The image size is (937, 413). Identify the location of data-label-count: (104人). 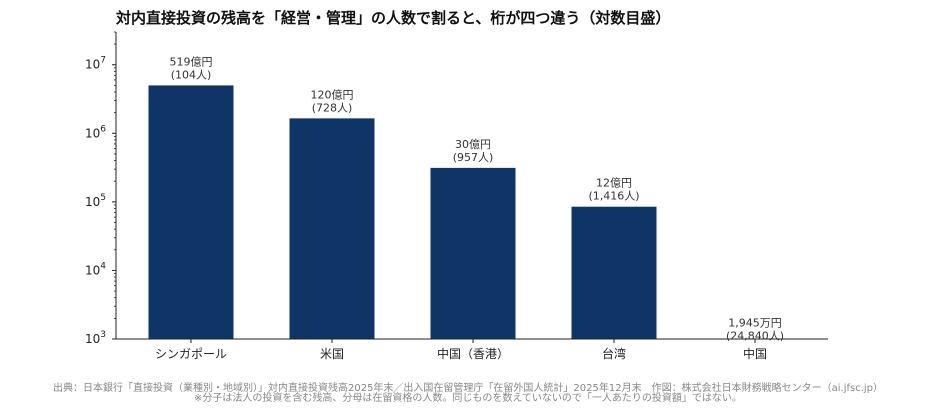
(191, 74).